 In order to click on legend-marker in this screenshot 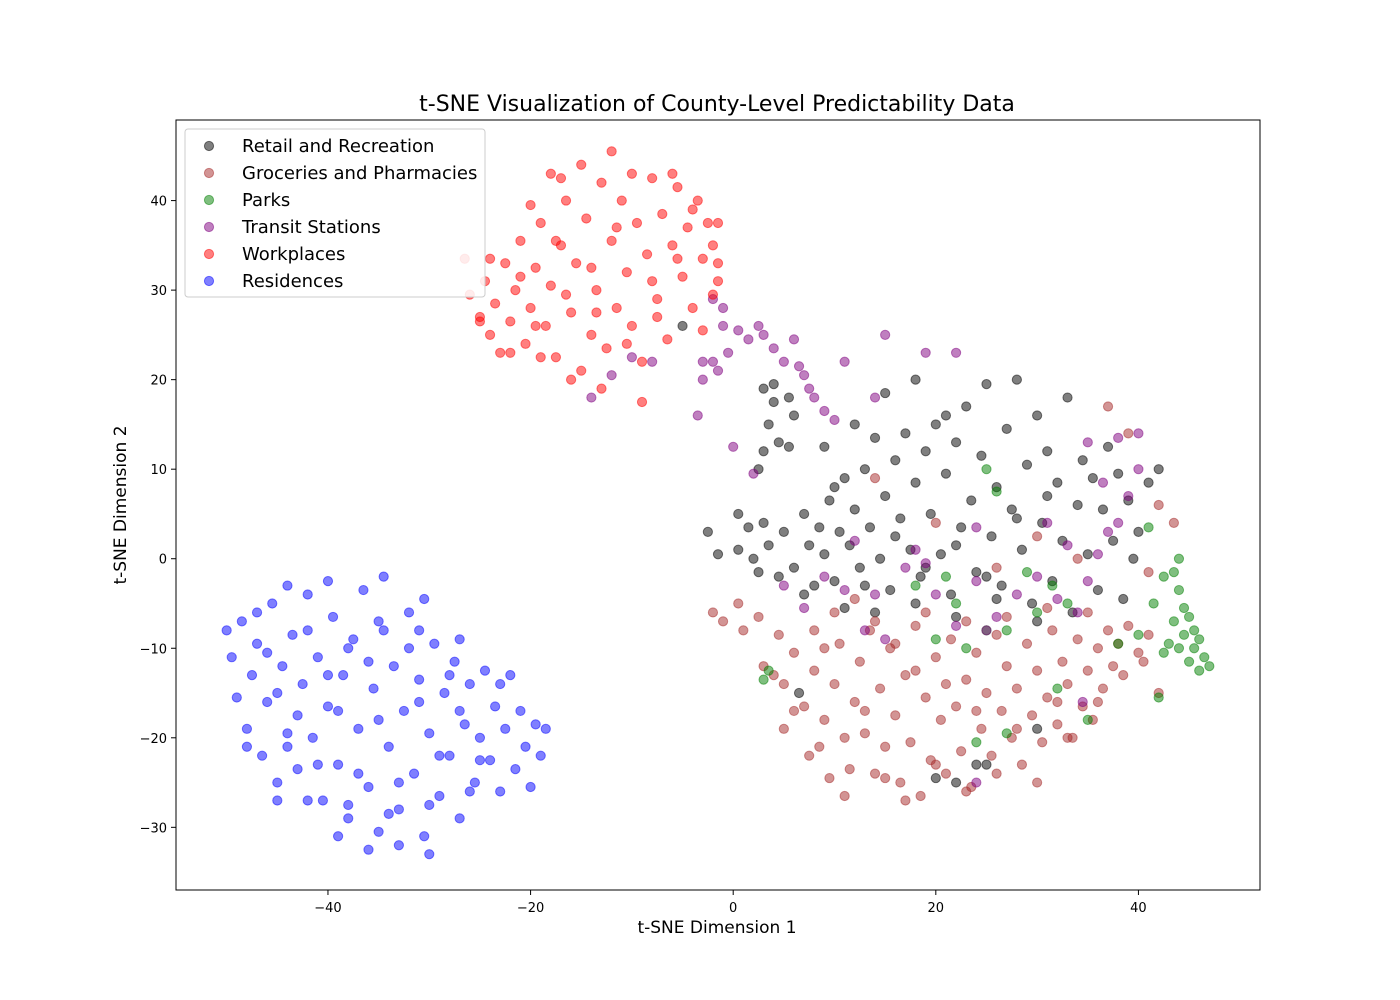, I will do `click(209, 227)`.